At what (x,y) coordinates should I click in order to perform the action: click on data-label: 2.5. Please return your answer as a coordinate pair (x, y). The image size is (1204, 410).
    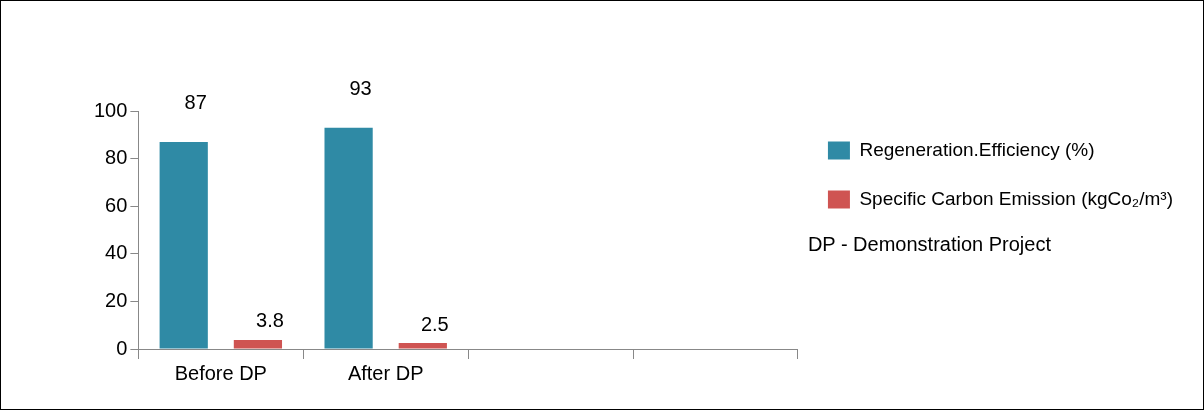
    Looking at the image, I should click on (434, 323).